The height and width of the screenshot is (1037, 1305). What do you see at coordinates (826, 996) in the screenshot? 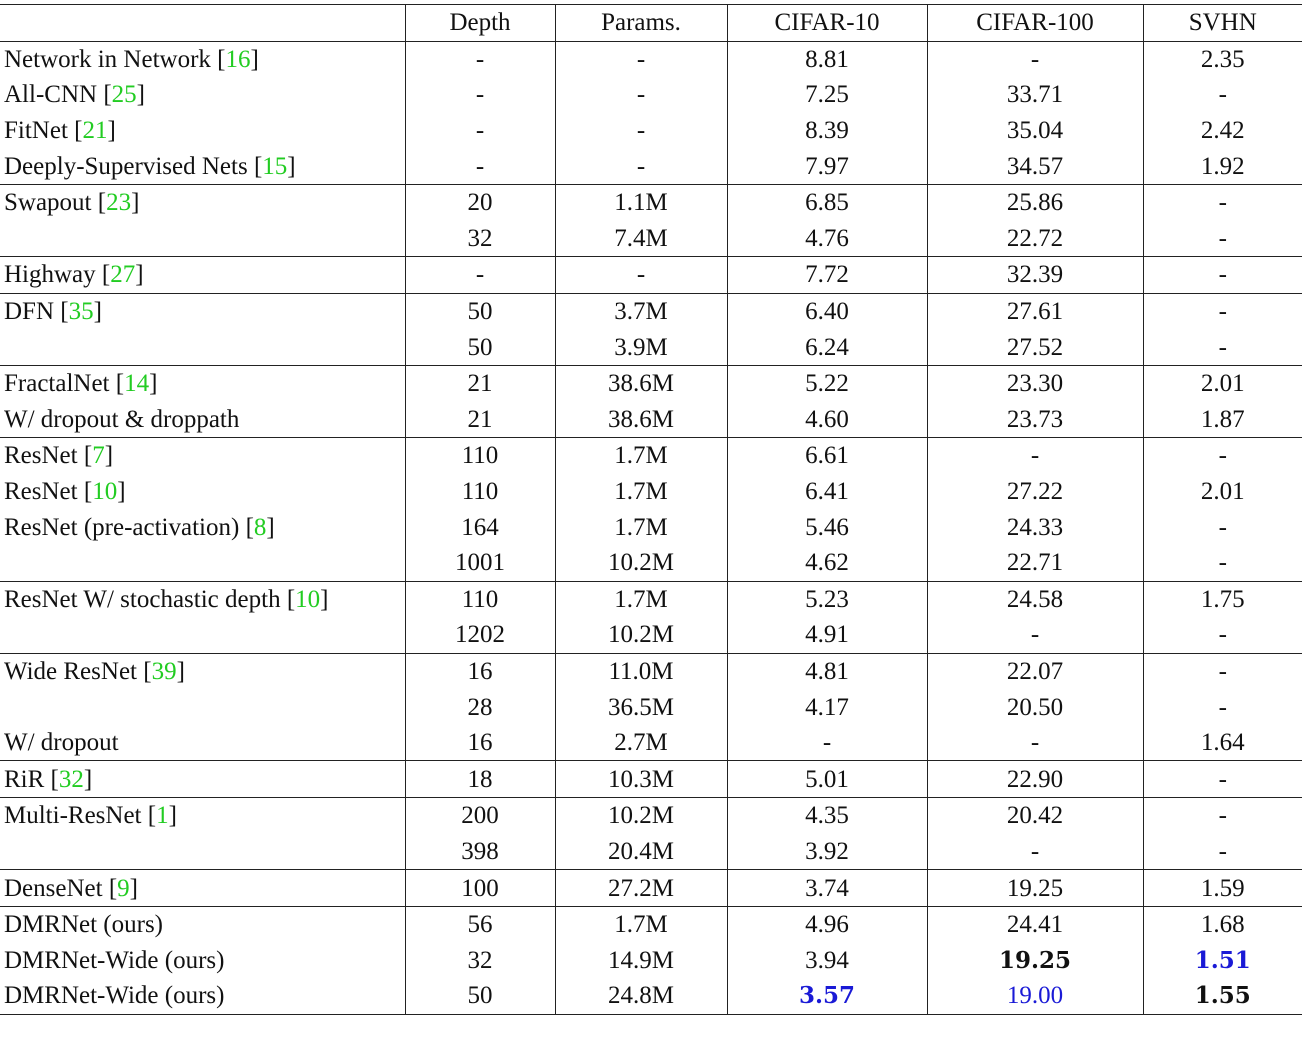
I see `cifar10-cell: 3.57` at bounding box center [826, 996].